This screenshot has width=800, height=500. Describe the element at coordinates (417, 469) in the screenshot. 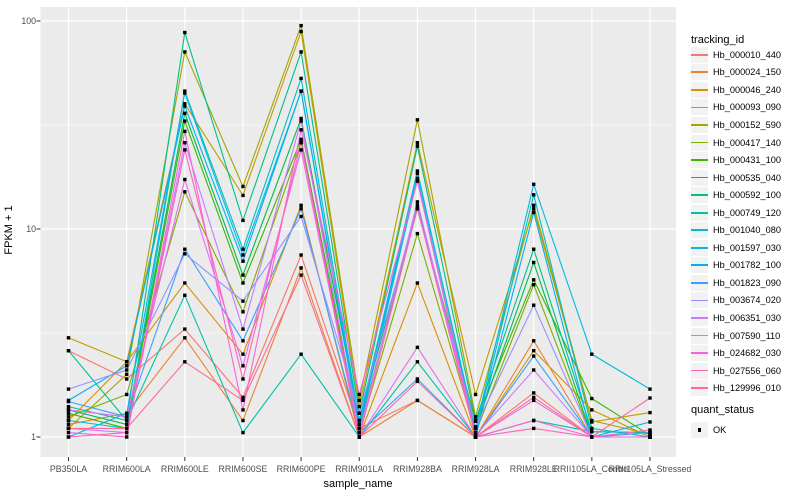

I see `x-tick-label-RRIM928BA: RRIM928BA` at that location.